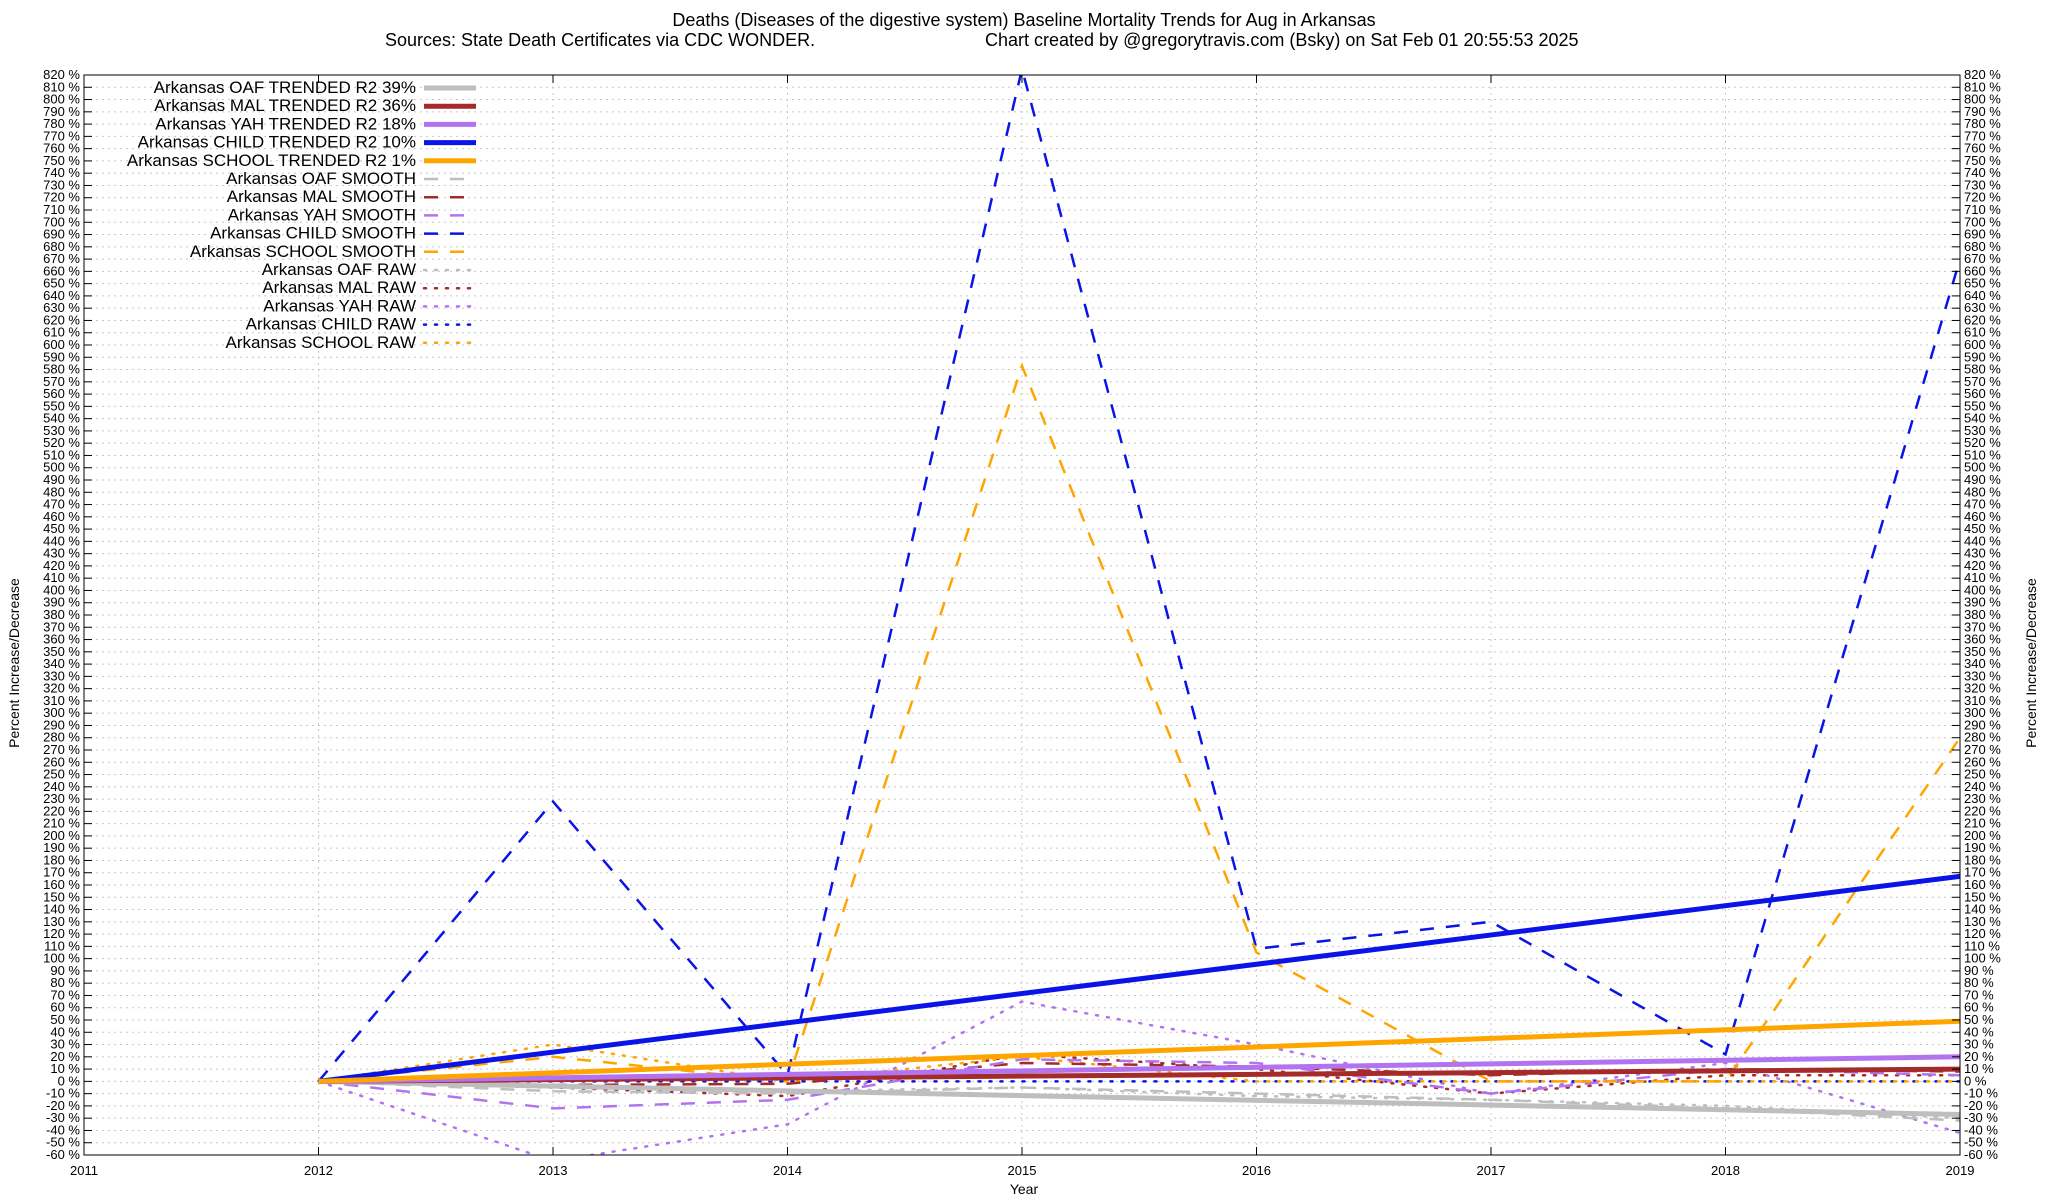 Image resolution: width=2048 pixels, height=1200 pixels. What do you see at coordinates (1982, 737) in the screenshot?
I see `y-tick-label-right: 280 %` at bounding box center [1982, 737].